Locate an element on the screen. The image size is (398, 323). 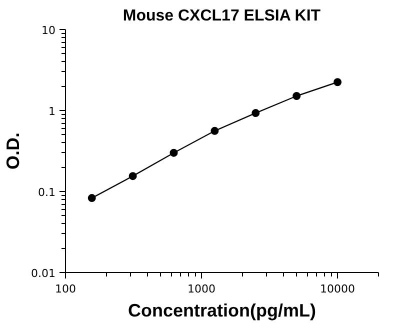
y-tick-label: 0.1 is located at coordinates (47, 192).